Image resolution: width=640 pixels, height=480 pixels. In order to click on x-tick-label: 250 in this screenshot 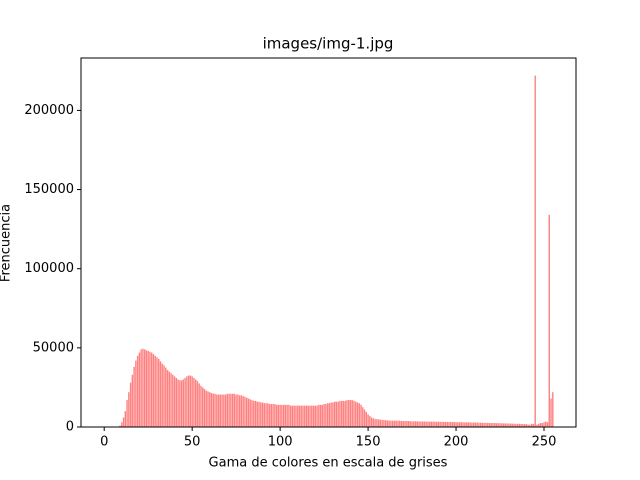, I will do `click(544, 442)`.